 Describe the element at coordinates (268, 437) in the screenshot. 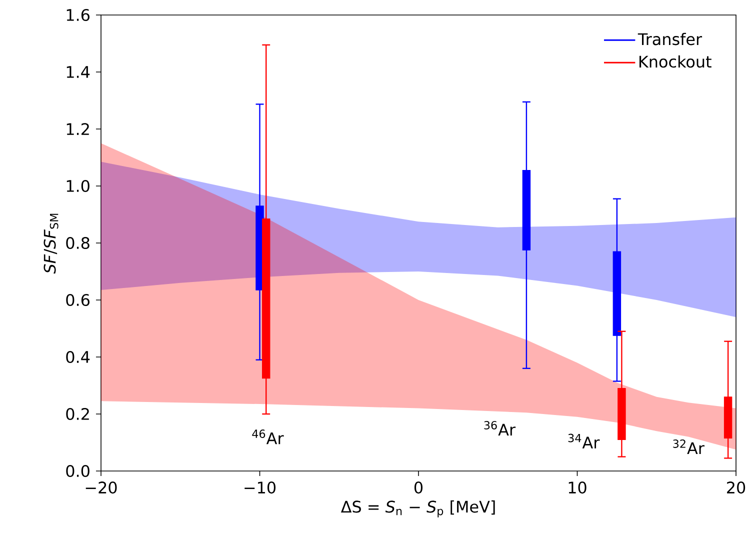

I see `annotation: $^{46}$Ar` at that location.